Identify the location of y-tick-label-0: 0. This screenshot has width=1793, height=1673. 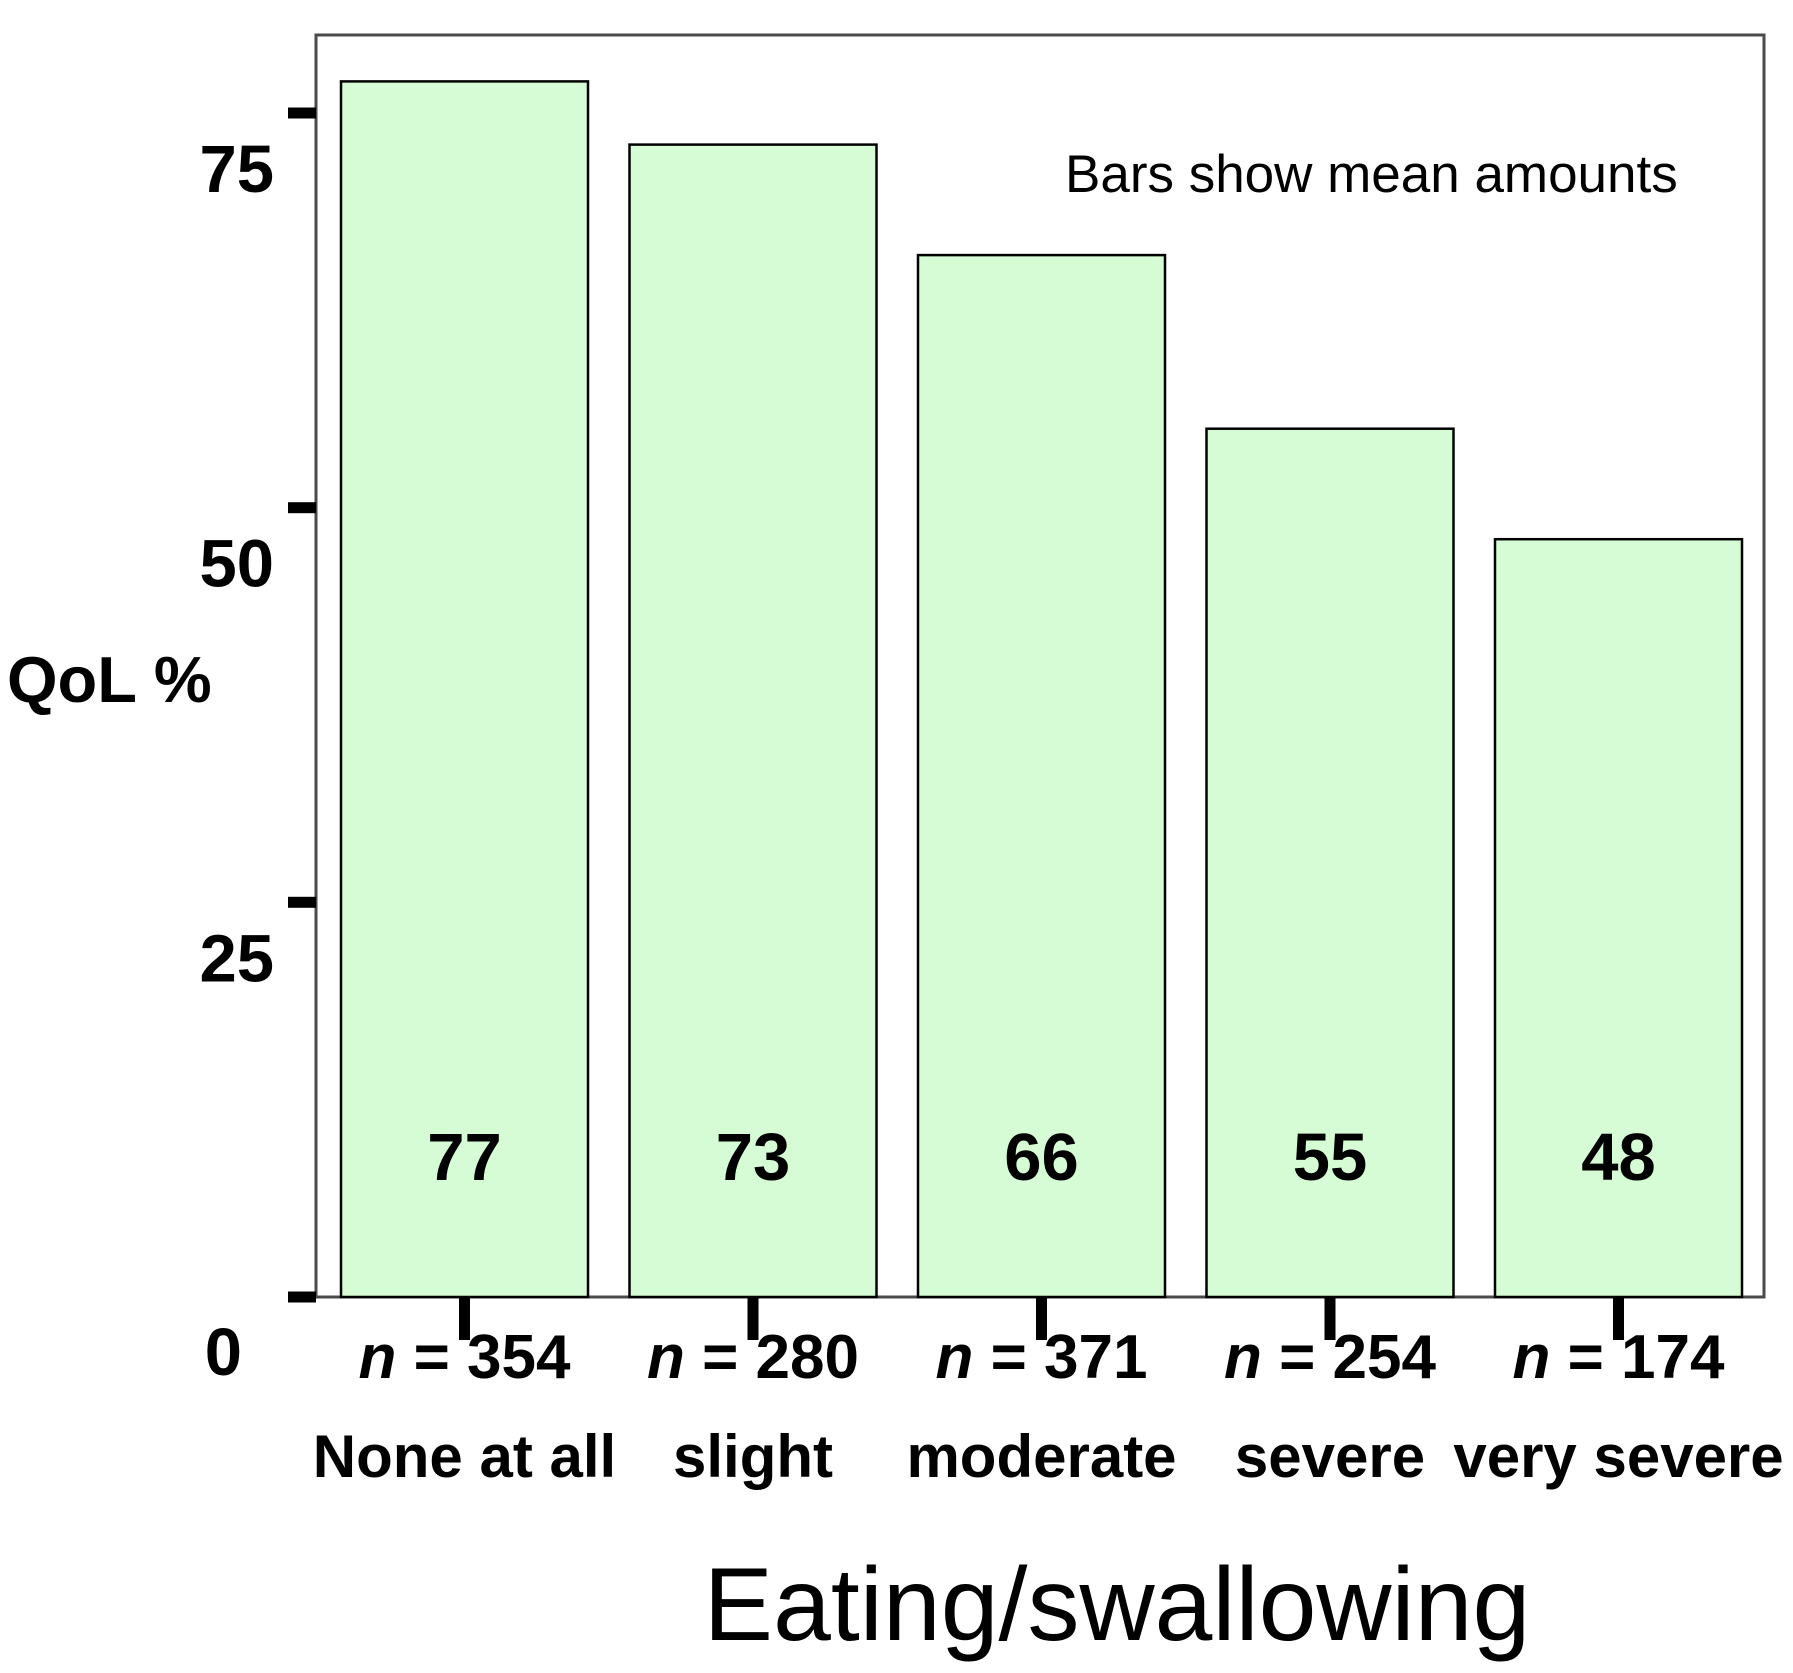
(223, 1352).